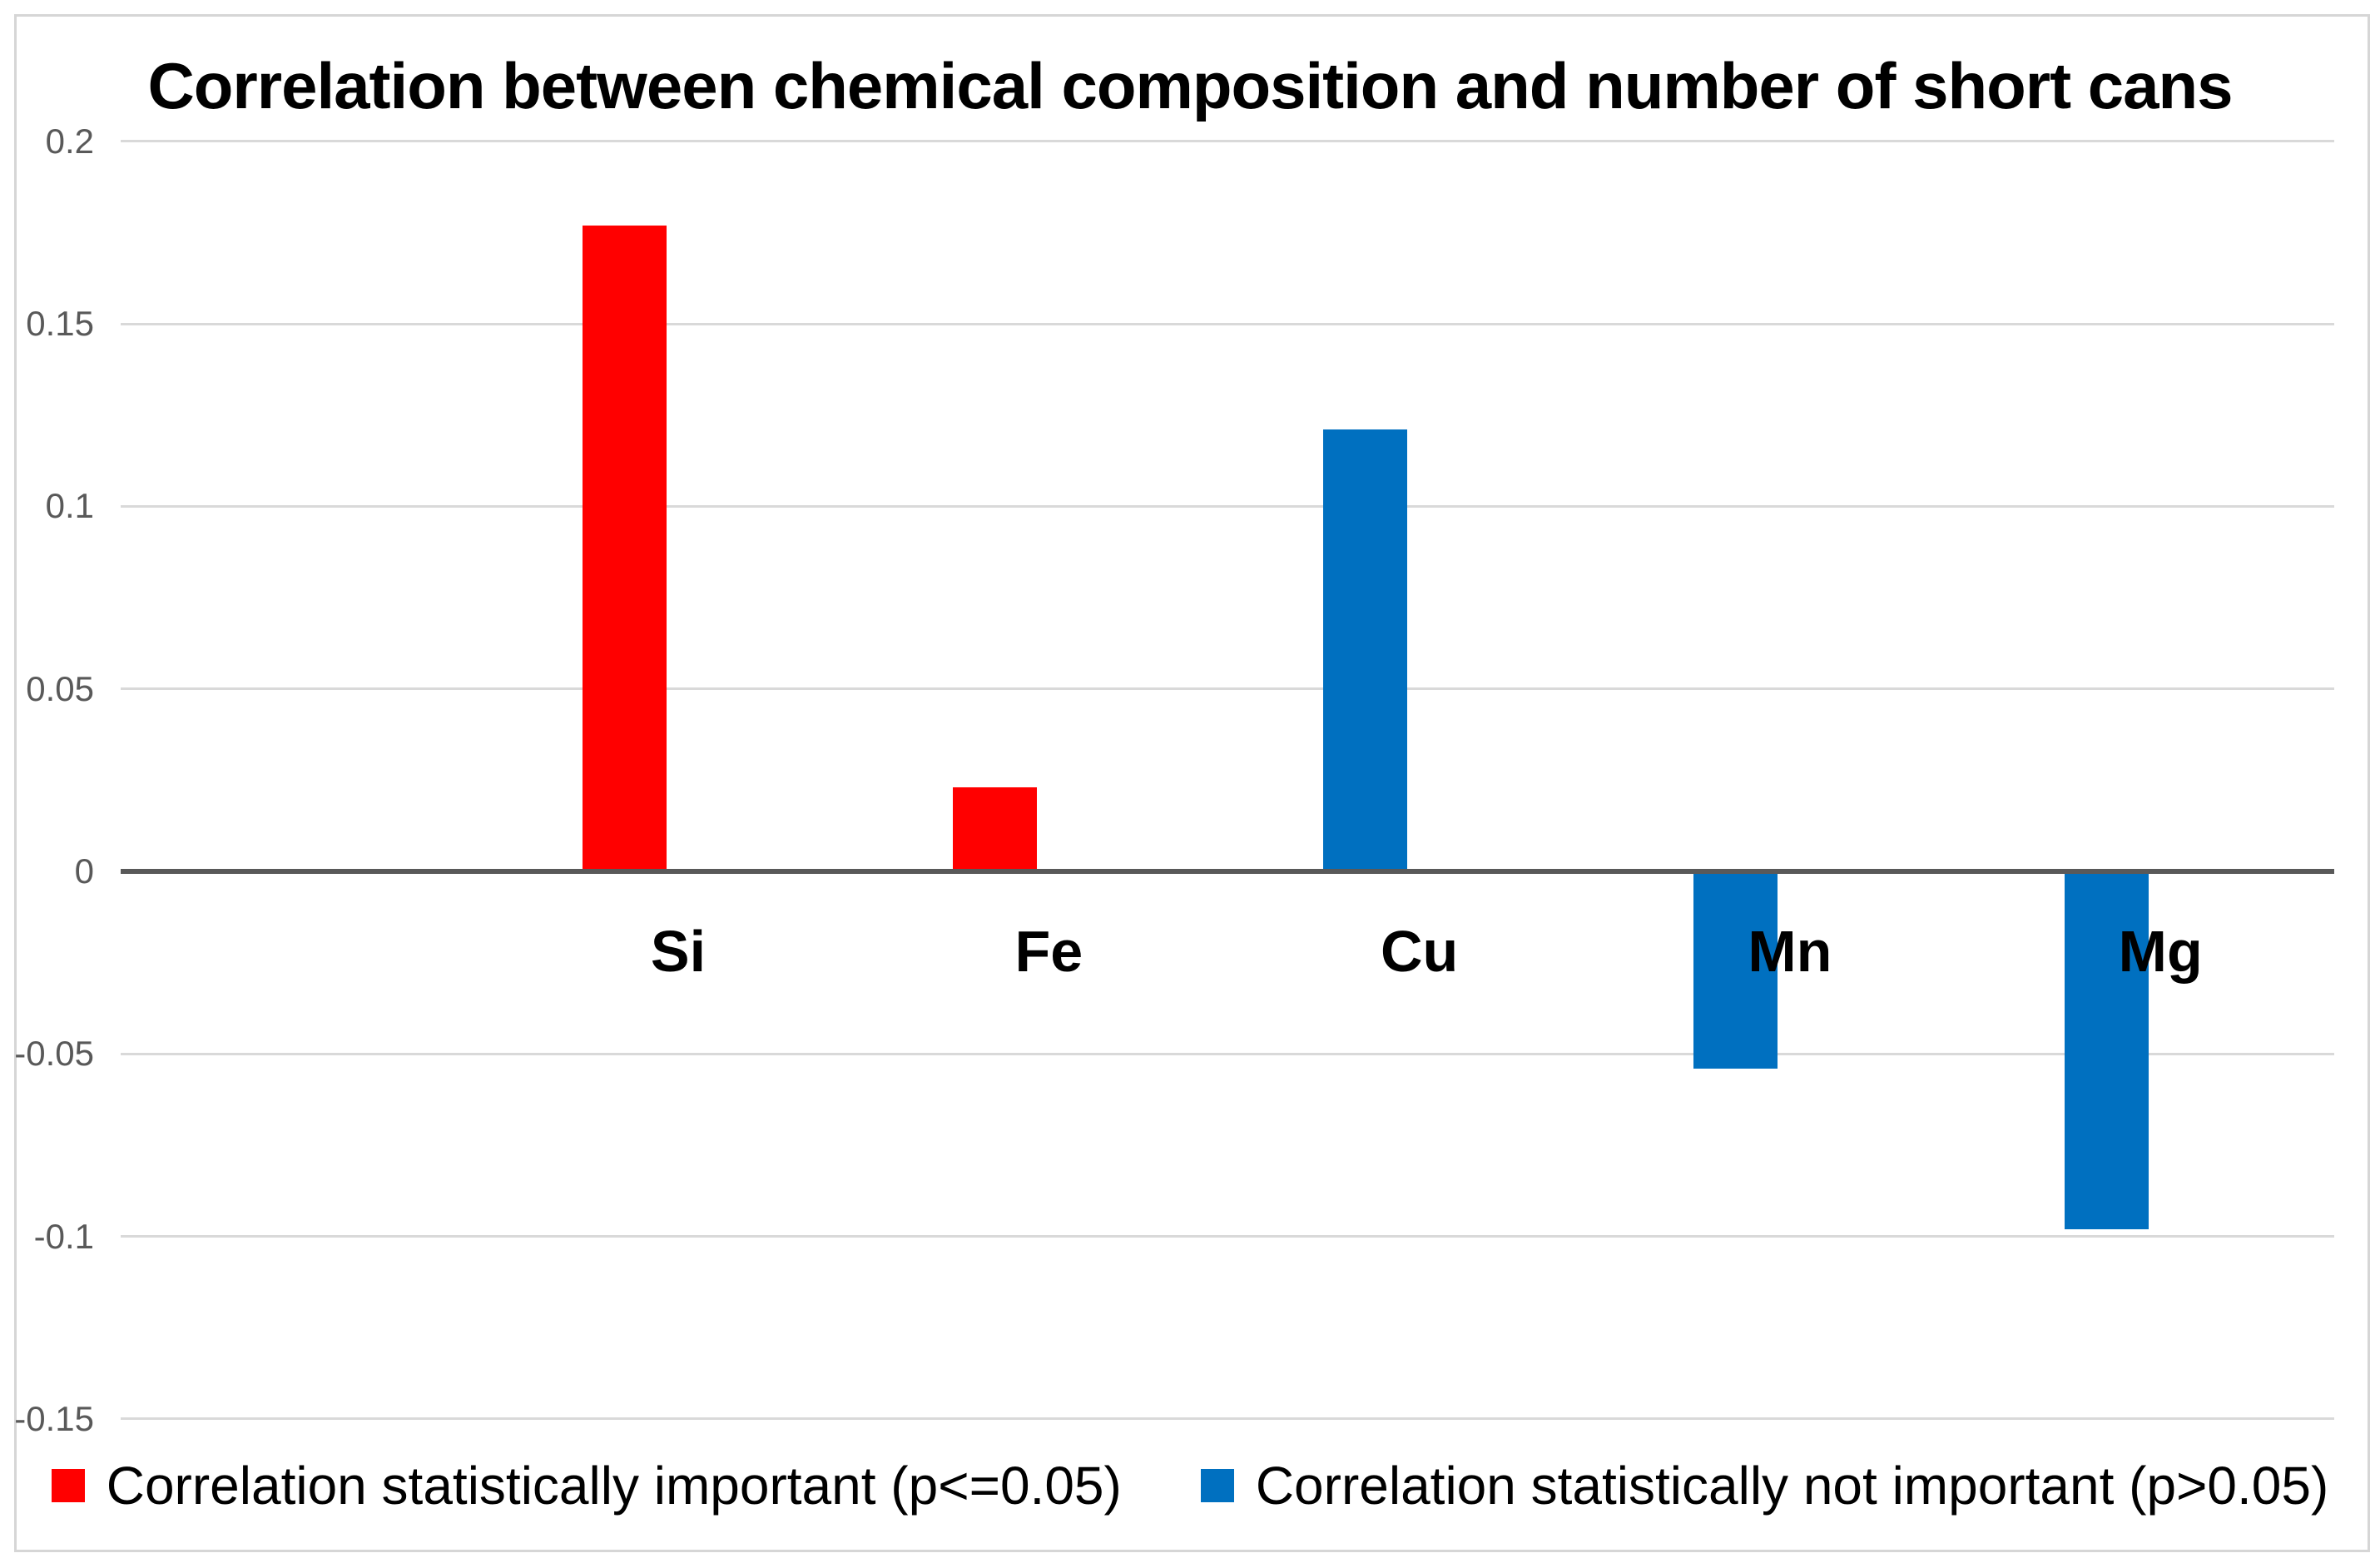 This screenshot has width=2380, height=1568. Describe the element at coordinates (60, 324) in the screenshot. I see `y-tick-label: 0.15` at that location.